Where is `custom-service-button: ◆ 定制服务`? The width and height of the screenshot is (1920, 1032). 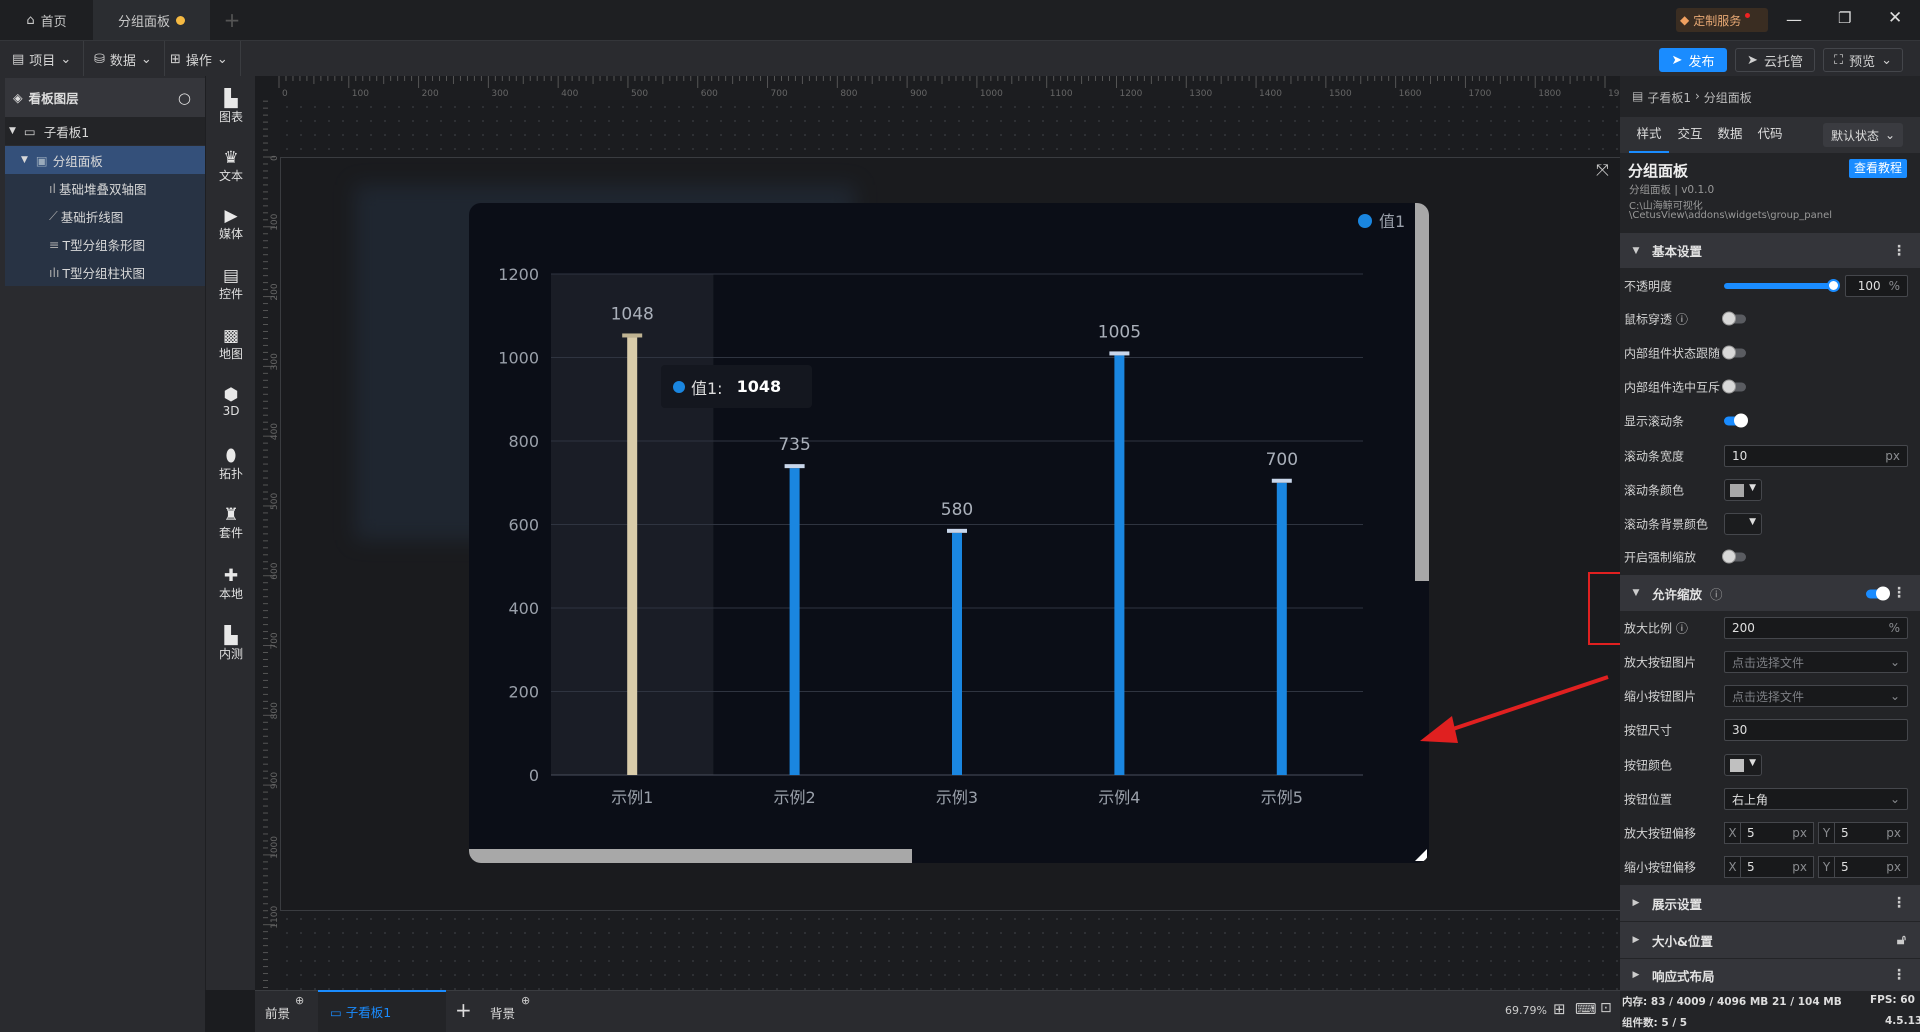 custom-service-button: ◆ 定制服务 is located at coordinates (1722, 20).